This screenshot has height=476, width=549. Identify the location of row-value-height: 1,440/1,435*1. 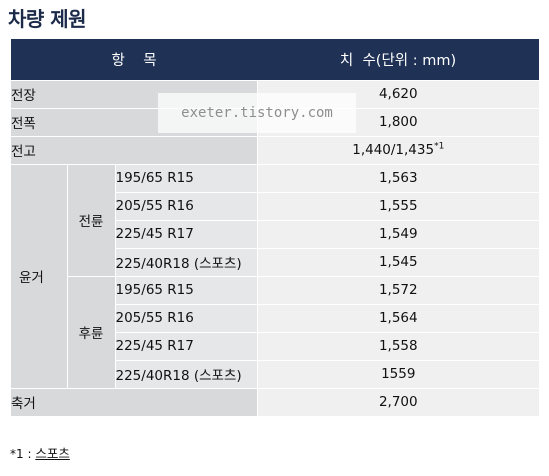
(398, 150).